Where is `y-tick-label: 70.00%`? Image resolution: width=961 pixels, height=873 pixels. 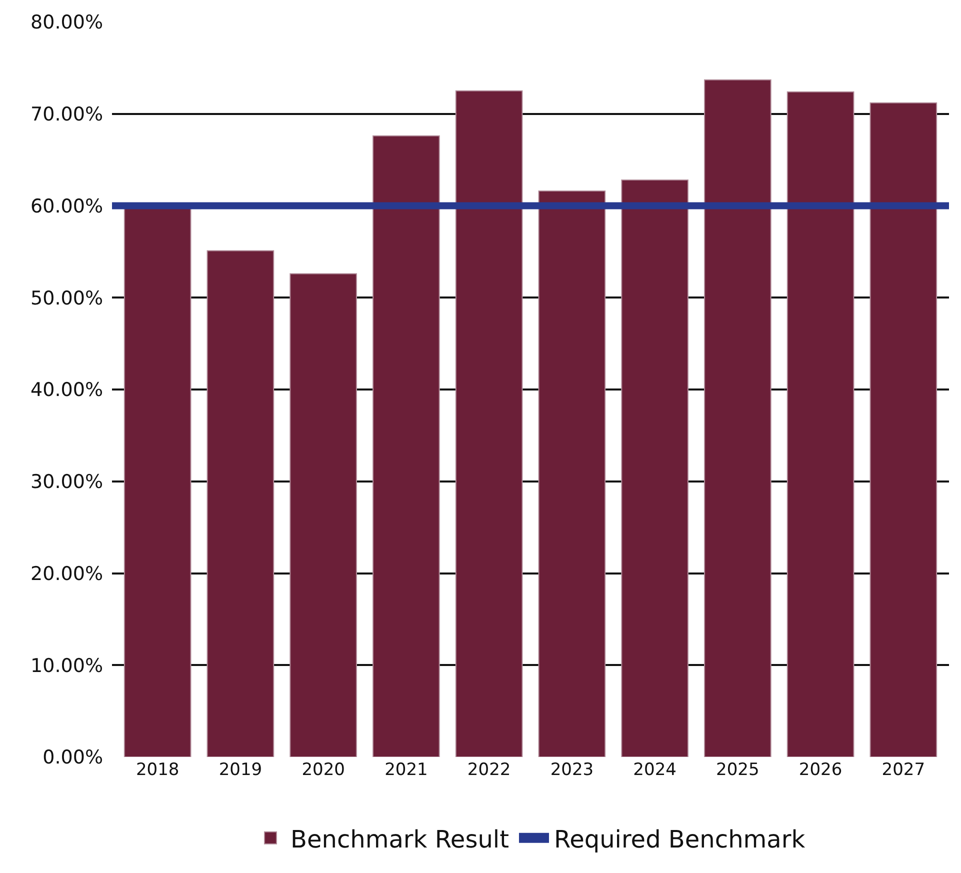 y-tick-label: 70.00% is located at coordinates (66, 115).